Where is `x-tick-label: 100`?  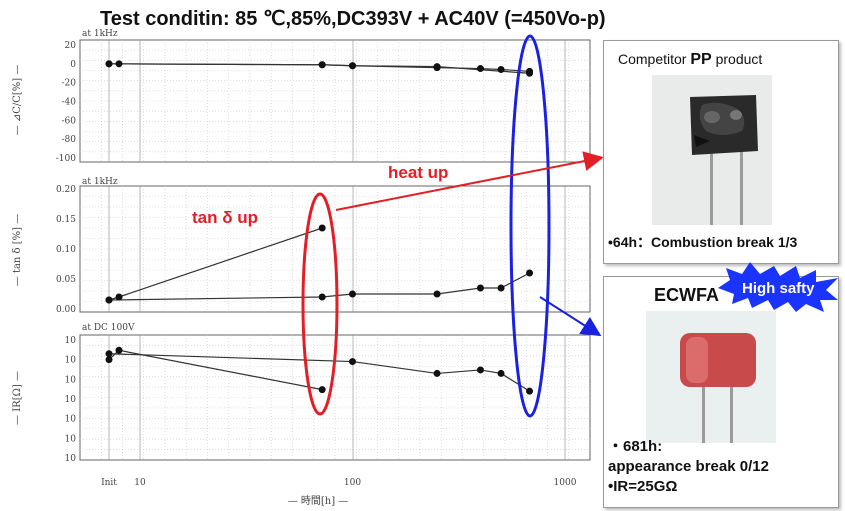 x-tick-label: 100 is located at coordinates (352, 483).